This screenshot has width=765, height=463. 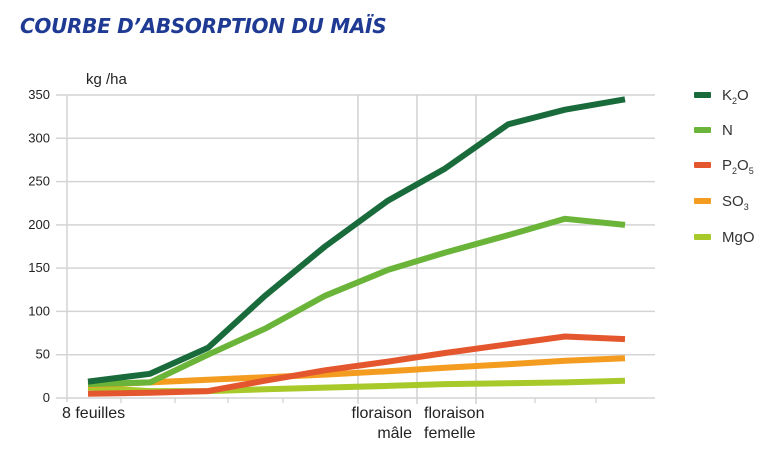 I want to click on legend-swatch-so3, so click(x=702, y=201).